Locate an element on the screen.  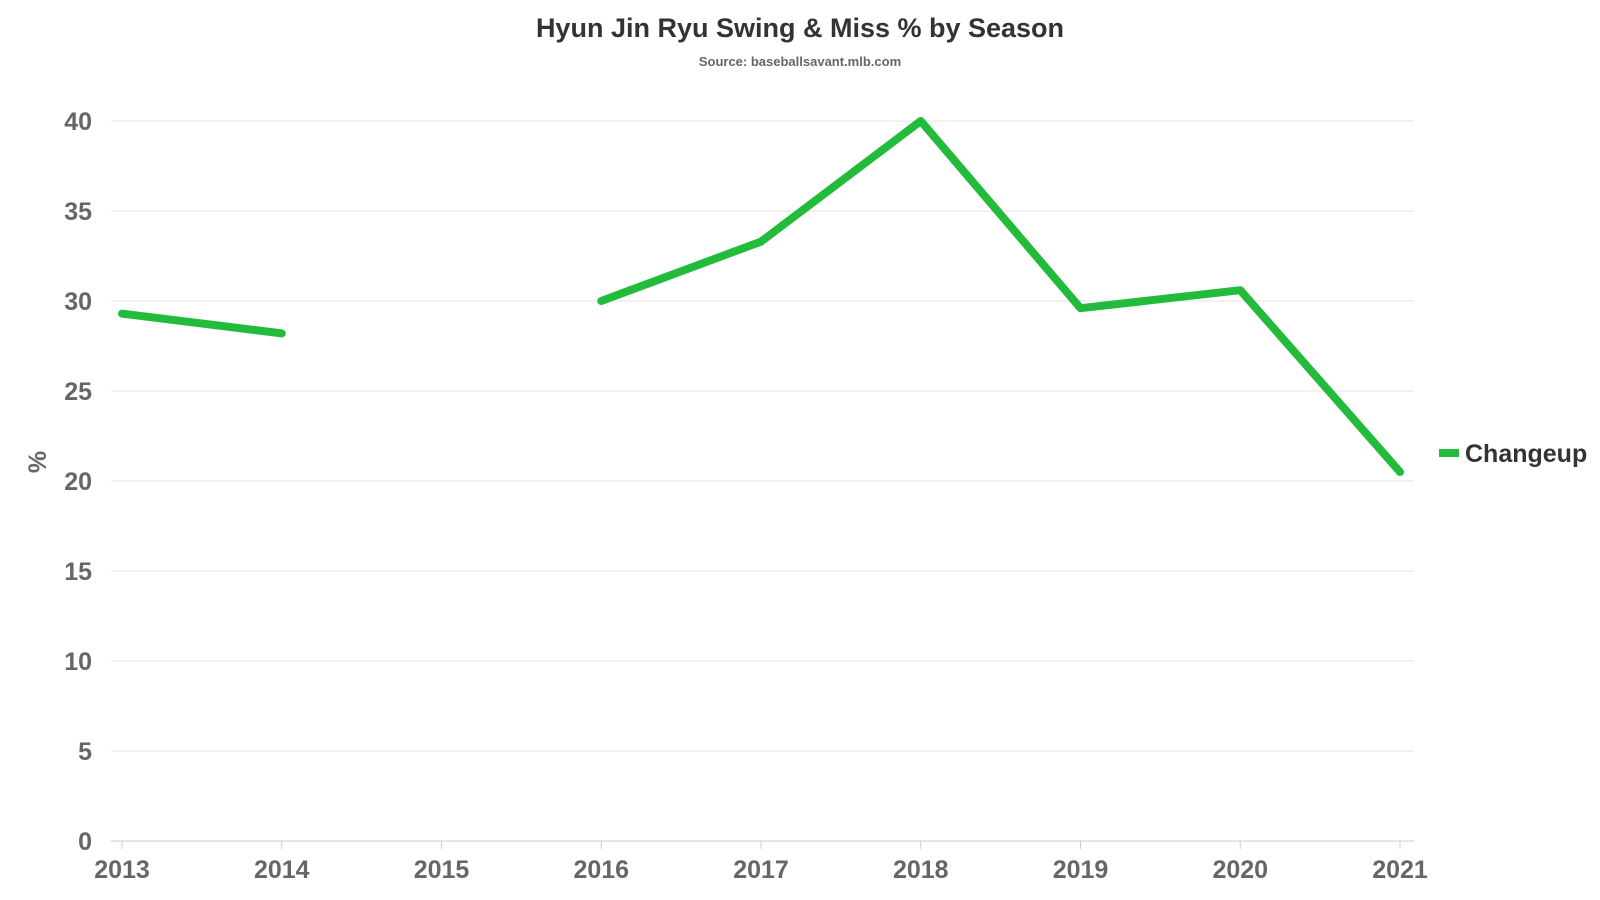
x-tick-label: 2021 is located at coordinates (1400, 870).